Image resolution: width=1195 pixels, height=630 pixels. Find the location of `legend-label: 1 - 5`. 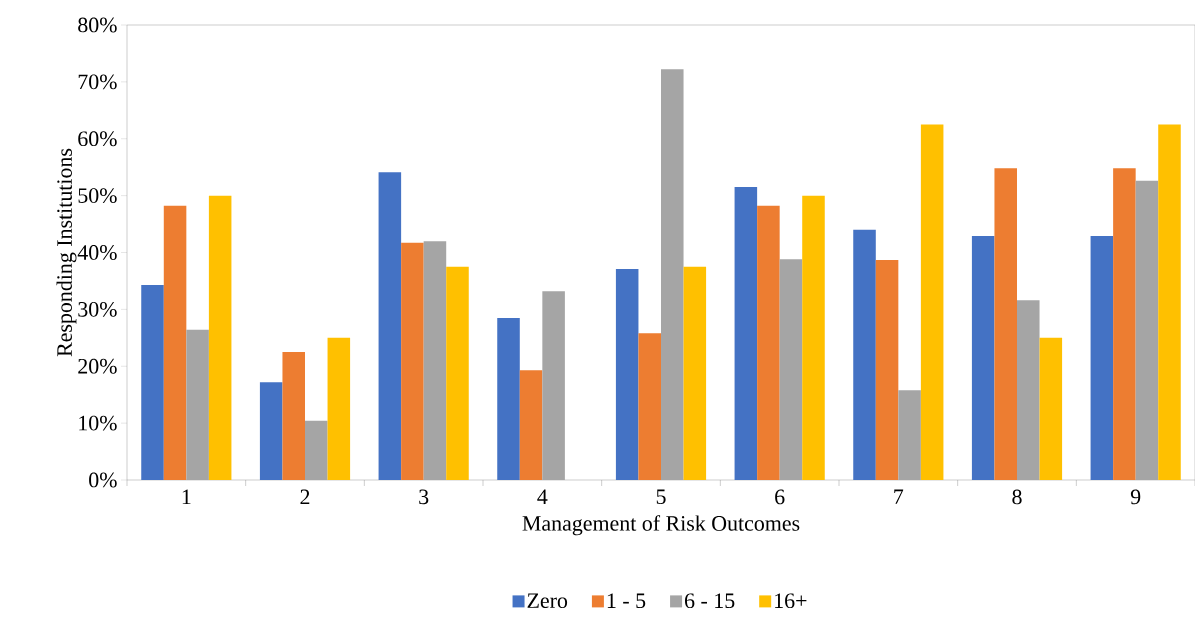

legend-label: 1 - 5 is located at coordinates (626, 601).